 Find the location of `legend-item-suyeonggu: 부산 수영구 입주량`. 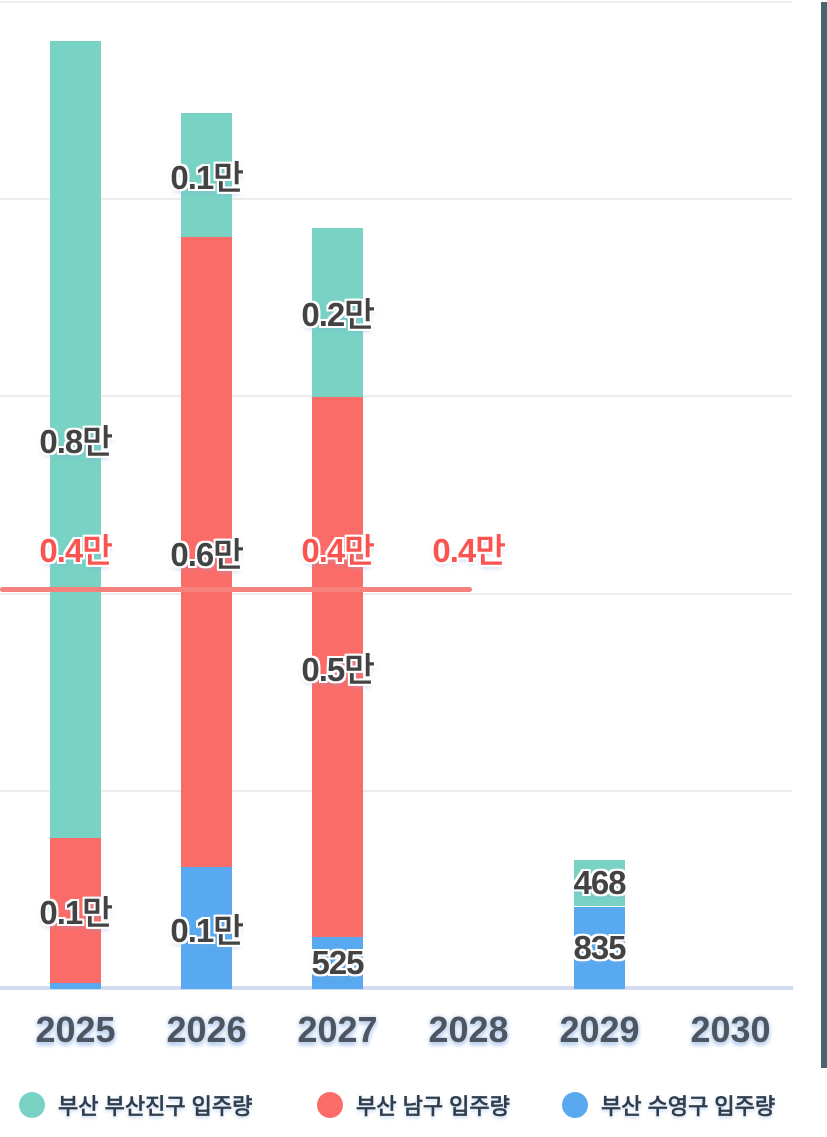

legend-item-suyeonggu: 부산 수영구 입주량 is located at coordinates (668, 1105).